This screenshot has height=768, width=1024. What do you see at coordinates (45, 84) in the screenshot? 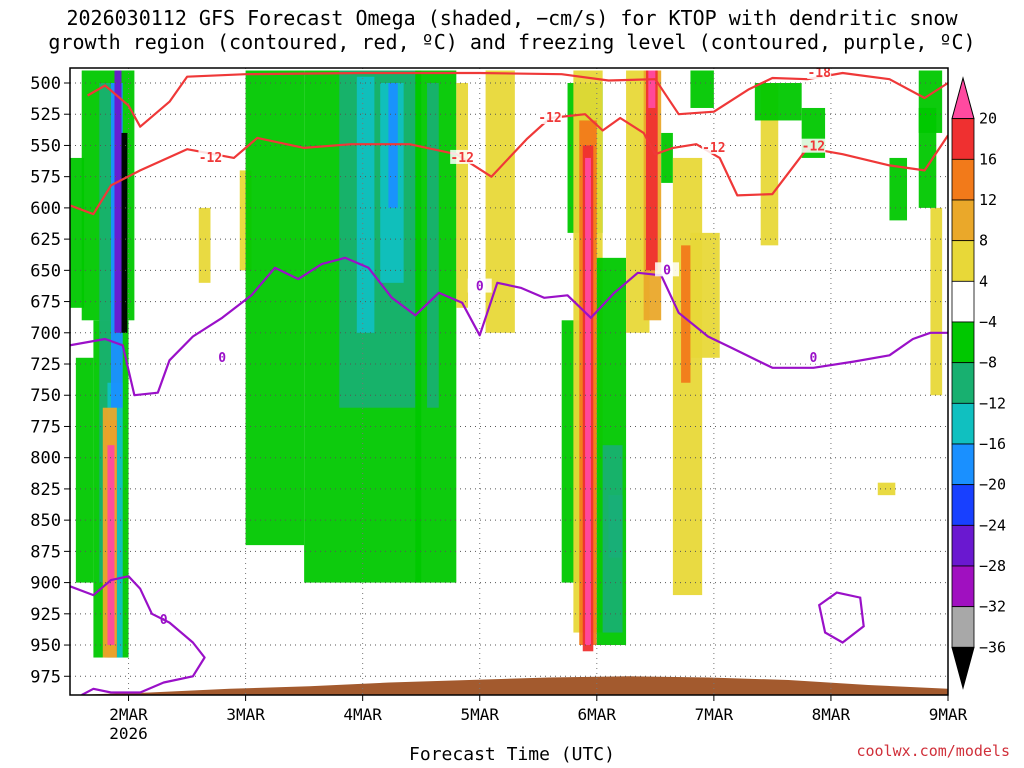
I see `y-tick-label: 500` at bounding box center [45, 84].